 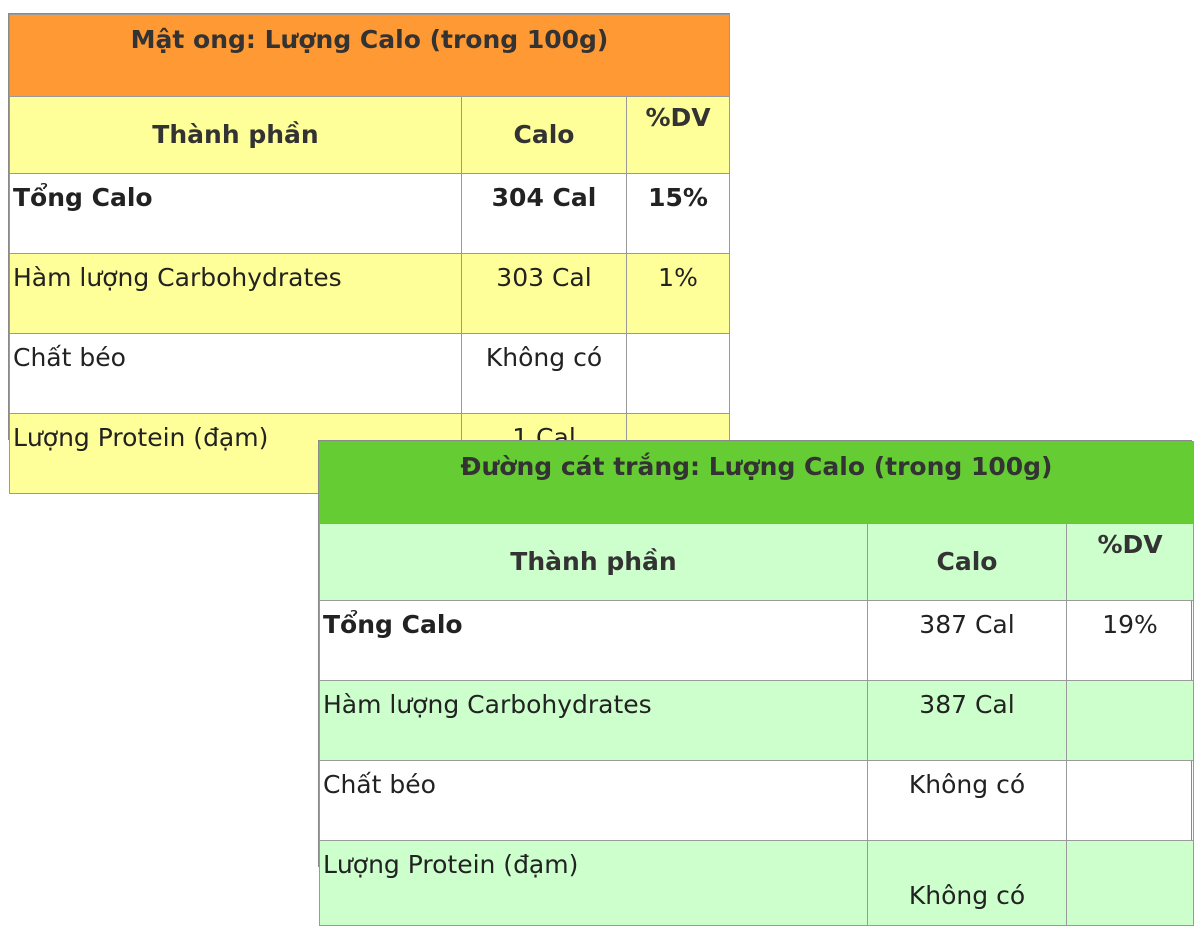 I want to click on row-dv: 1%, so click(x=678, y=293).